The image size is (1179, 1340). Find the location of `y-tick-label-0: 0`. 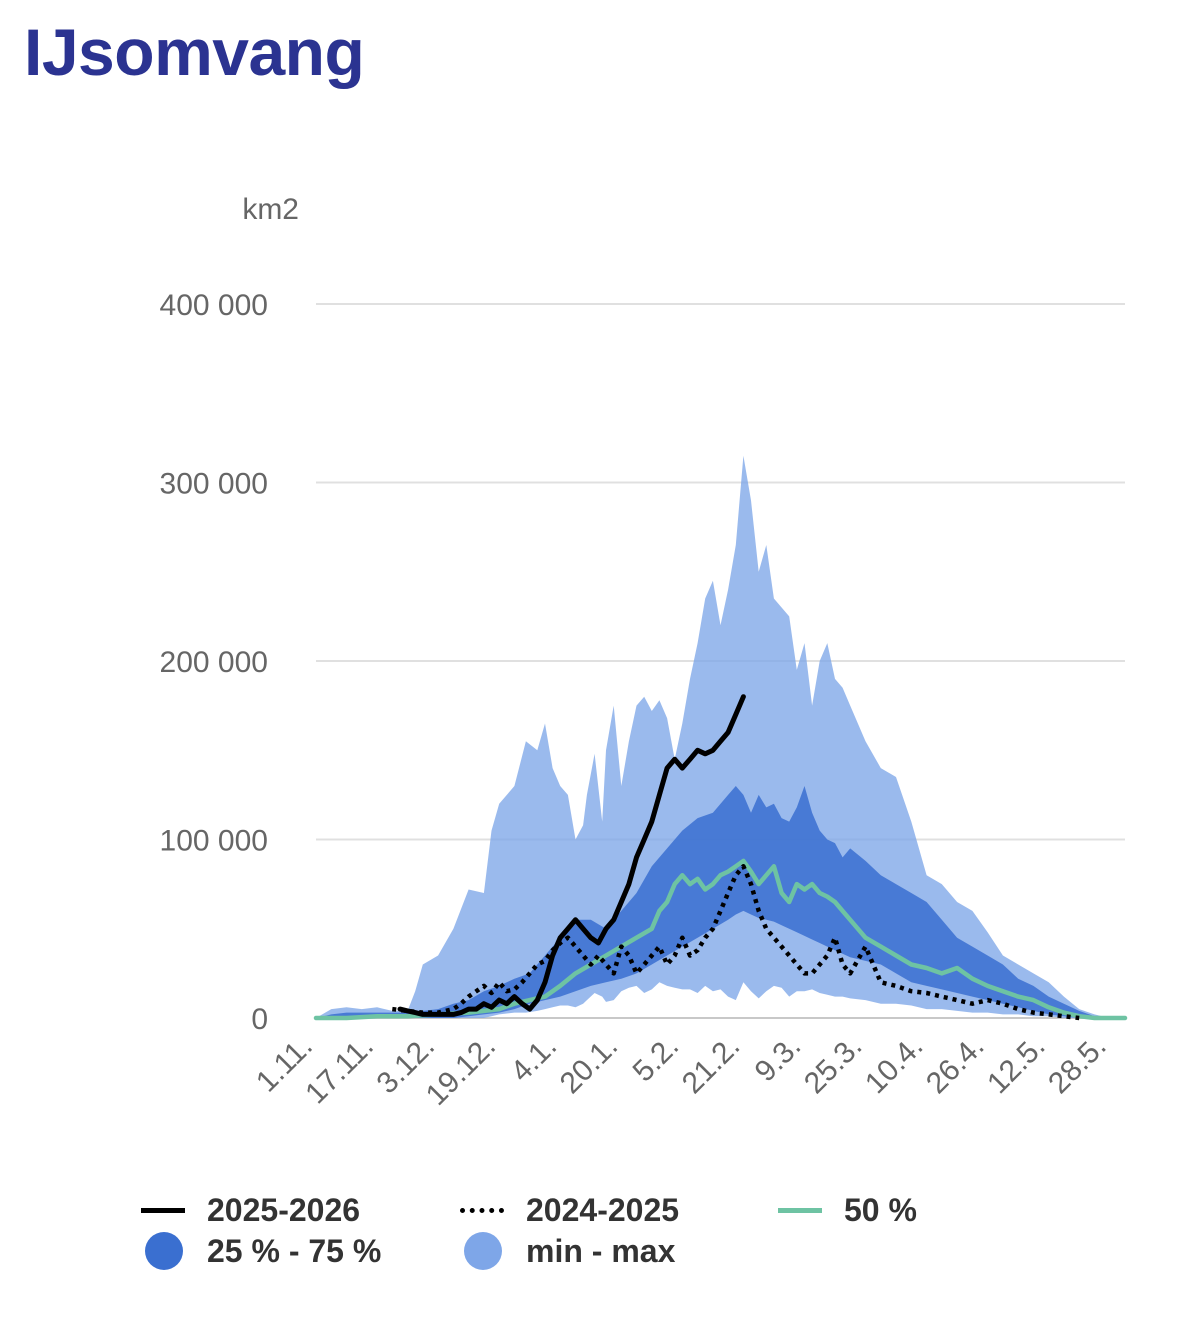

y-tick-label-0: 0 is located at coordinates (259, 1019).